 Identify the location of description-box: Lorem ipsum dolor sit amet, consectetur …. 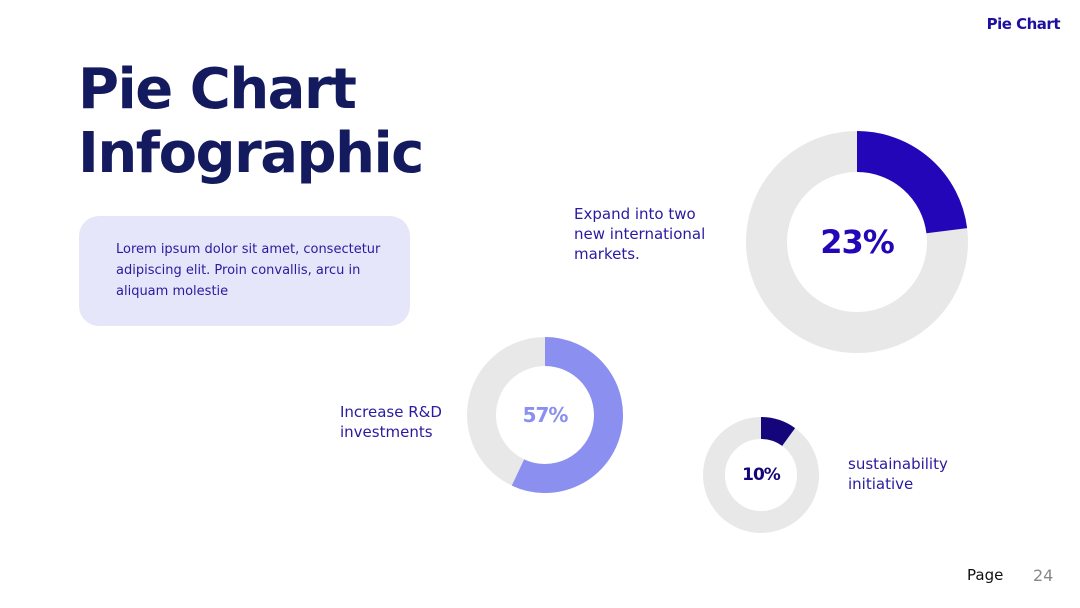
(244, 271).